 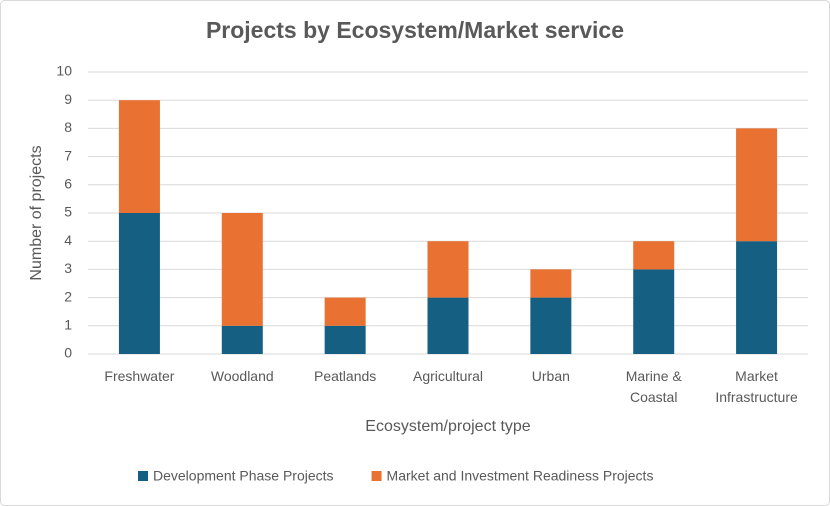 What do you see at coordinates (756, 386) in the screenshot?
I see `x-tick-label: Market Infrastructure` at bounding box center [756, 386].